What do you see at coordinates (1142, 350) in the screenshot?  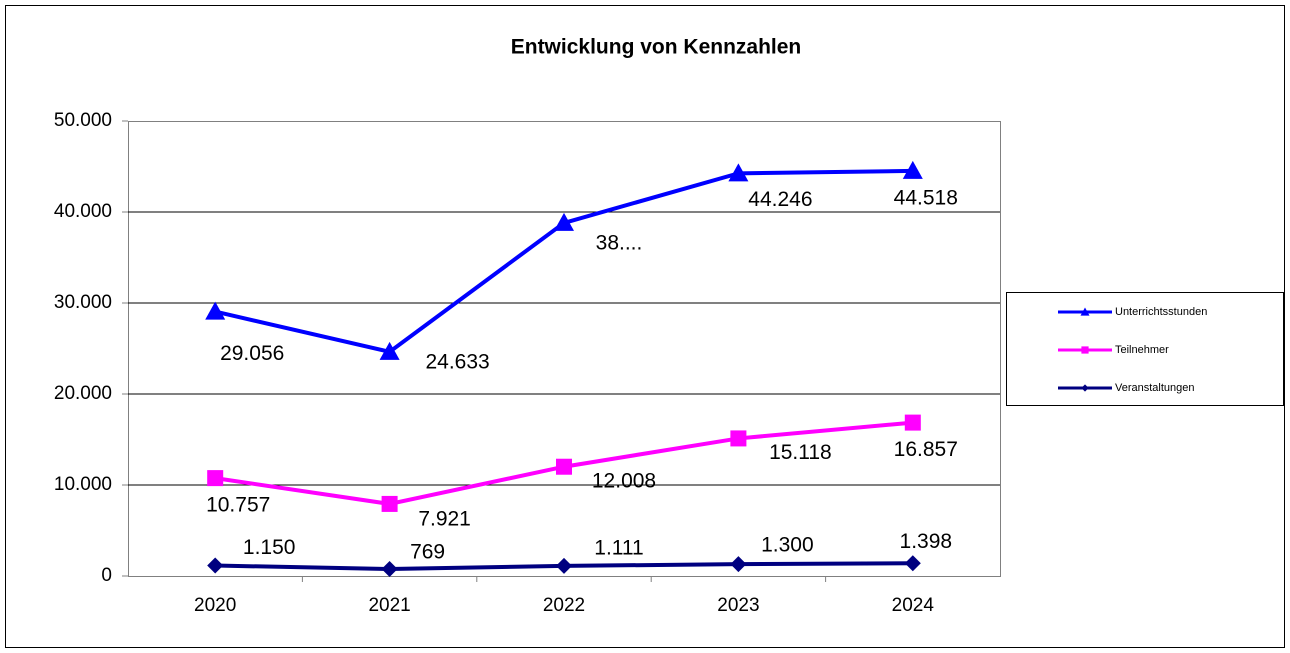 I see `legend-label: Teilnehmer` at bounding box center [1142, 350].